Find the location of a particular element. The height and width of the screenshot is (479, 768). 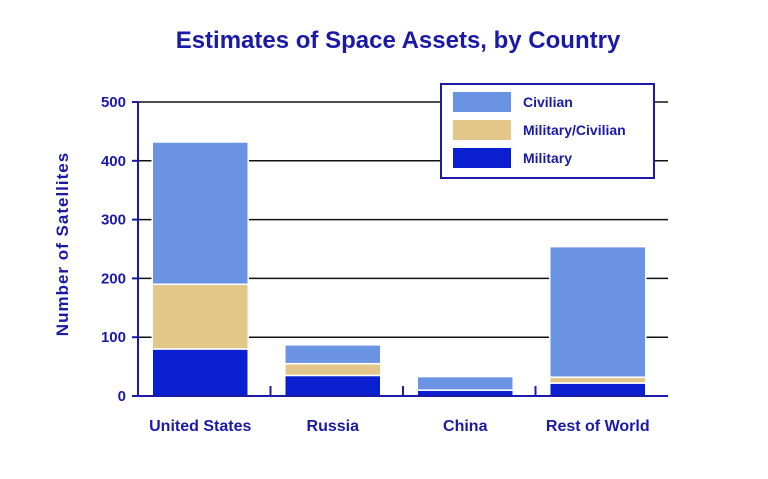

legend: Civilian Military/Civilian Military is located at coordinates (547, 131).